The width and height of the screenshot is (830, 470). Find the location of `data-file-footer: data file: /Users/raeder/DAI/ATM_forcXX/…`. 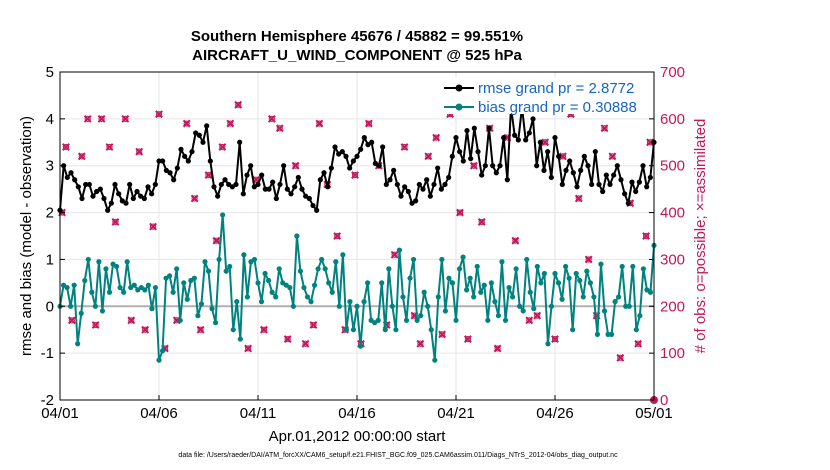

data-file-footer: data file: /Users/raeder/DAI/ATM_forcXX/… is located at coordinates (398, 455).